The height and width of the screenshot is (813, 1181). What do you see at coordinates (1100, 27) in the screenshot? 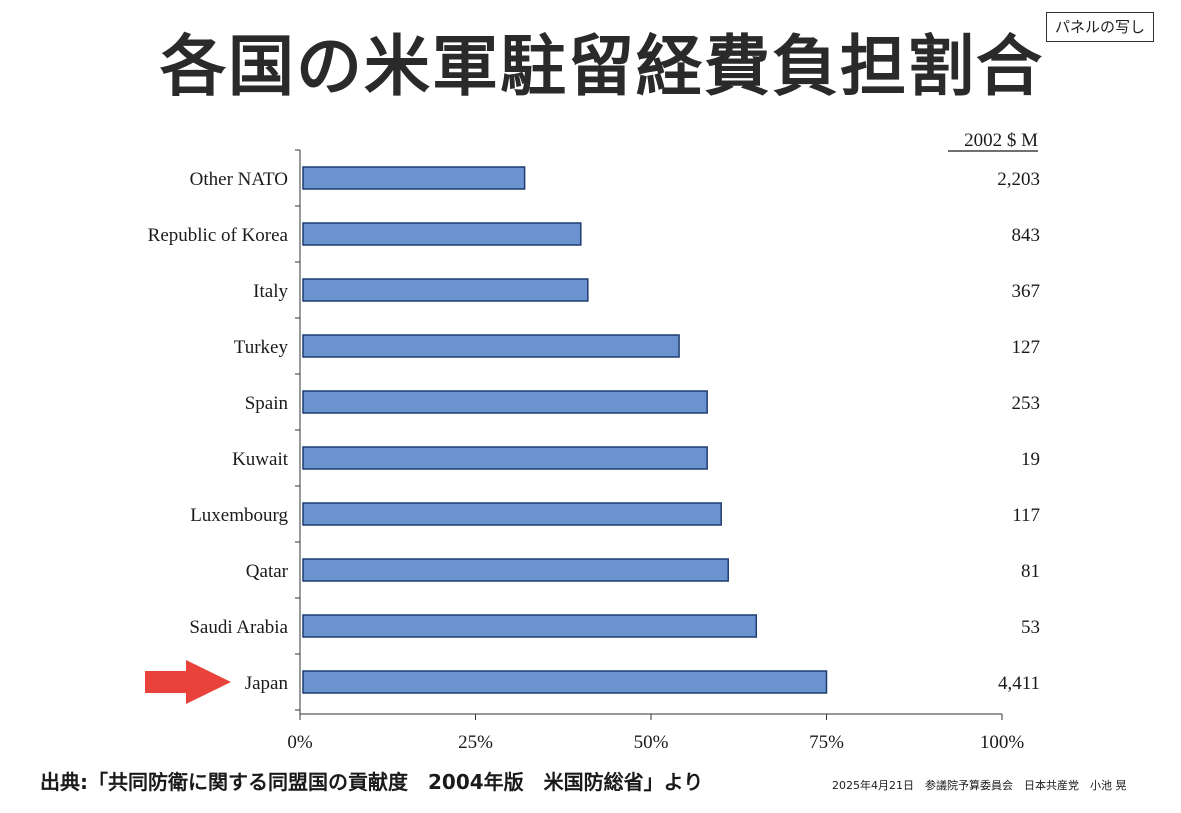
I see `panel-copy-badge: パネルの写し` at bounding box center [1100, 27].